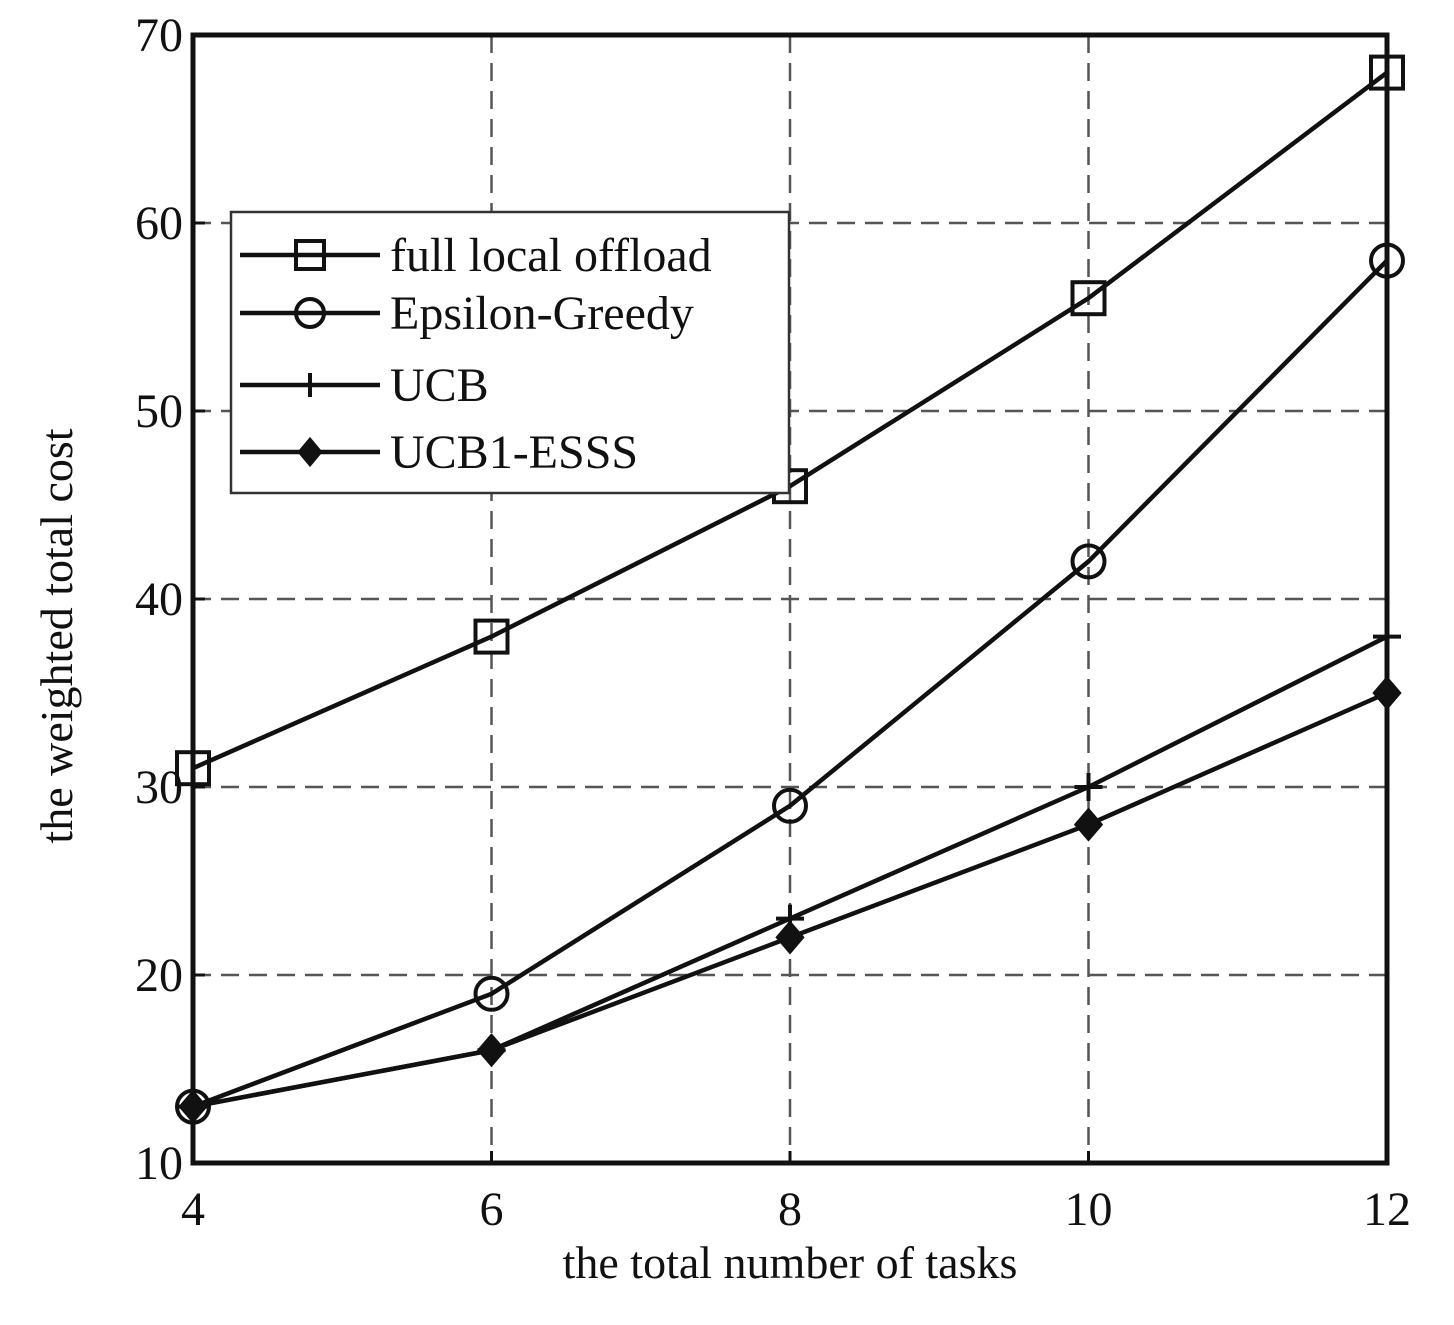 This screenshot has height=1325, width=1454. Describe the element at coordinates (159, 1163) in the screenshot. I see `y-tick-label: 10` at that location.